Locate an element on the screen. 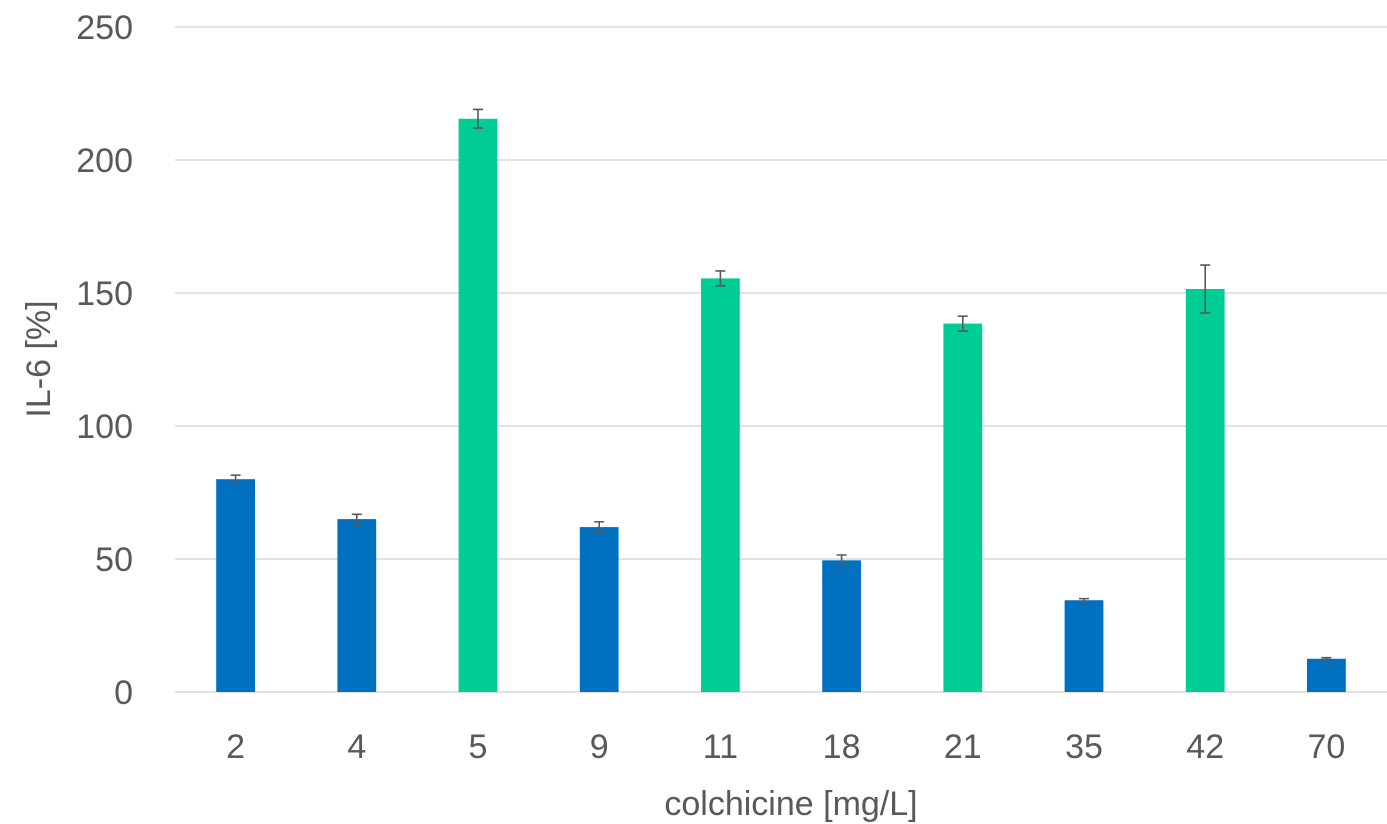 Image resolution: width=1387 pixels, height=824 pixels. y-tick-label: 100 is located at coordinates (104, 427).